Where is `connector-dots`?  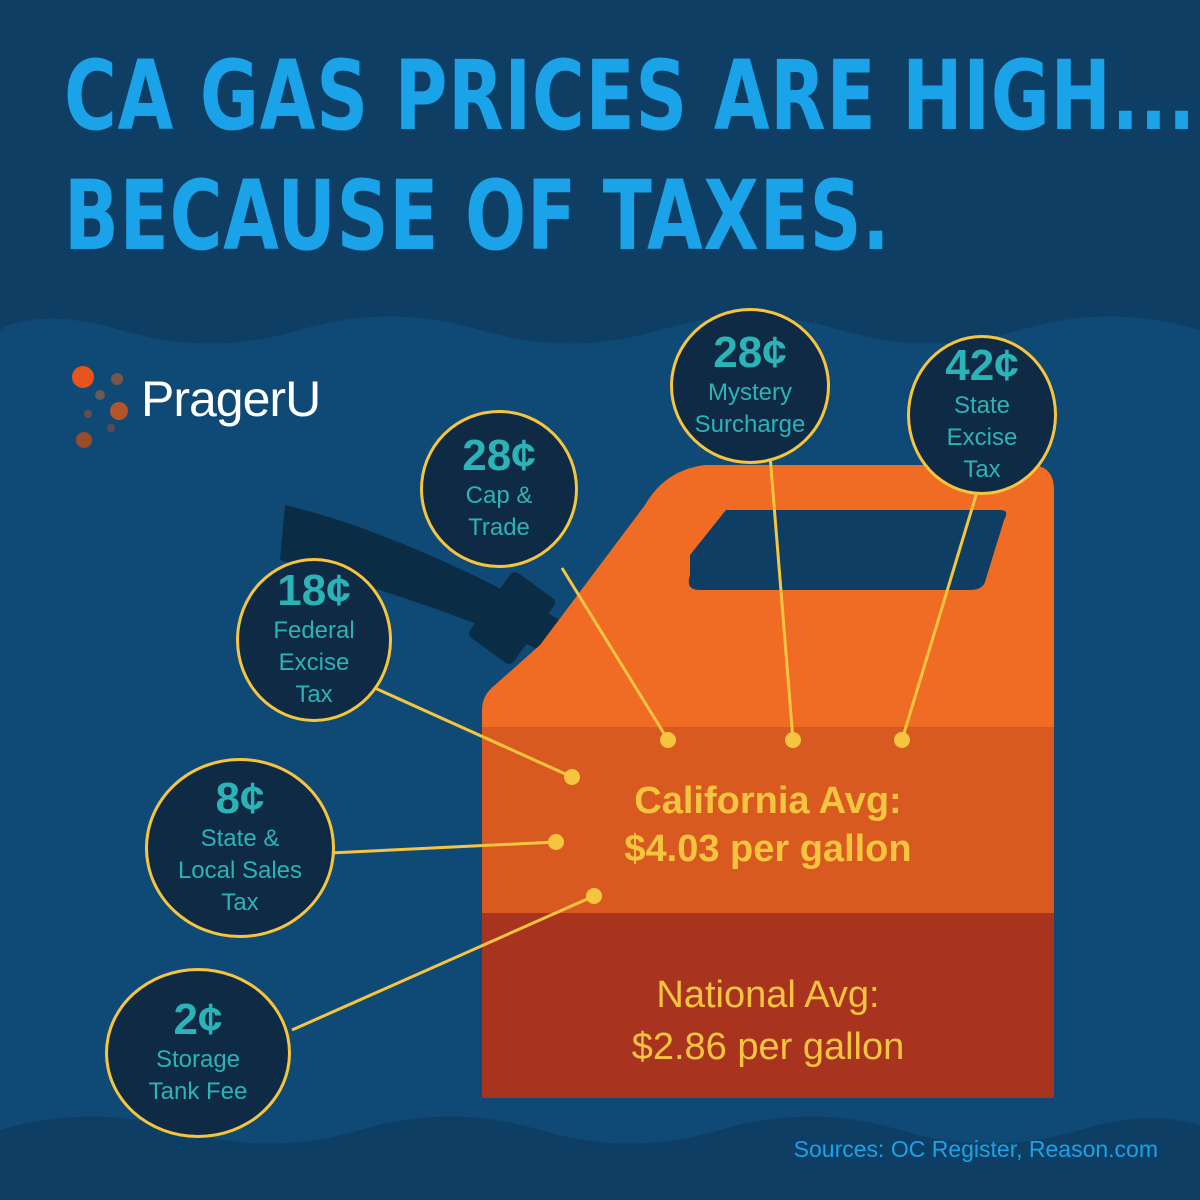 connector-dots is located at coordinates (729, 818).